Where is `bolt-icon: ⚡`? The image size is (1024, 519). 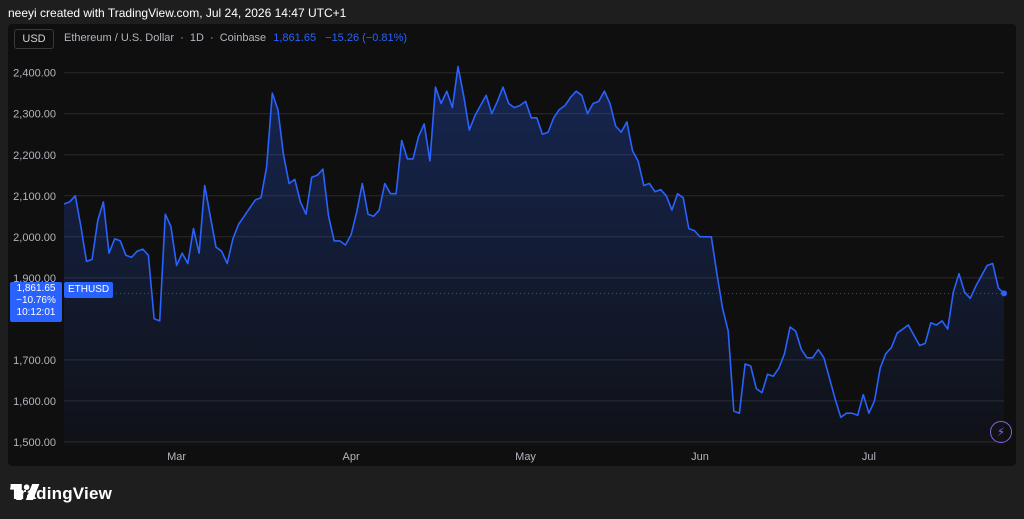
bolt-icon: ⚡ is located at coordinates (1001, 432).